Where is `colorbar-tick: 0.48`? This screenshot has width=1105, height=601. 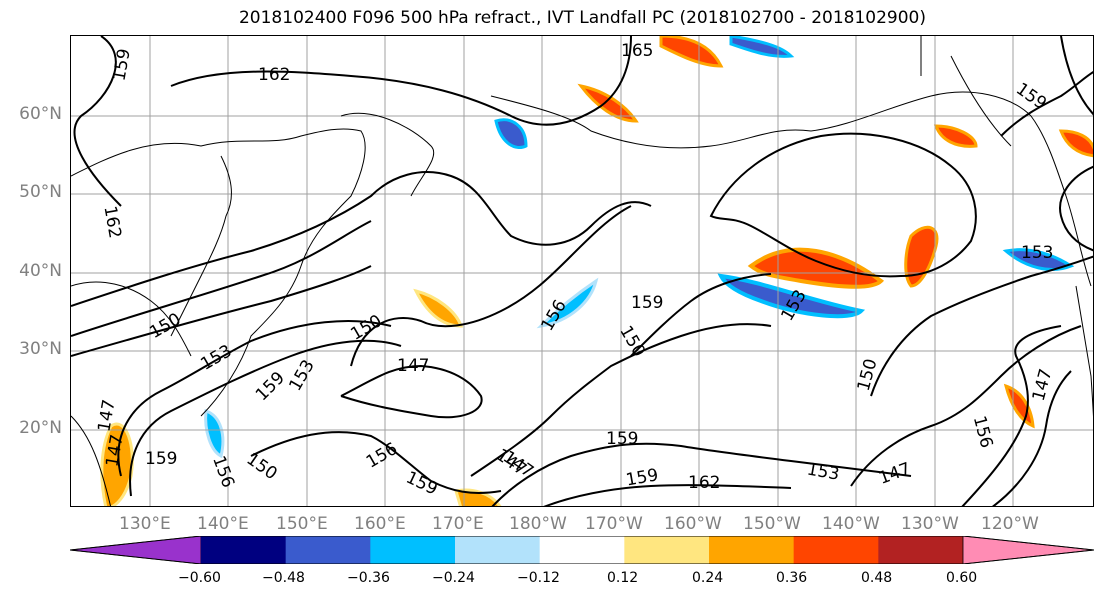
colorbar-tick: 0.48 is located at coordinates (877, 578).